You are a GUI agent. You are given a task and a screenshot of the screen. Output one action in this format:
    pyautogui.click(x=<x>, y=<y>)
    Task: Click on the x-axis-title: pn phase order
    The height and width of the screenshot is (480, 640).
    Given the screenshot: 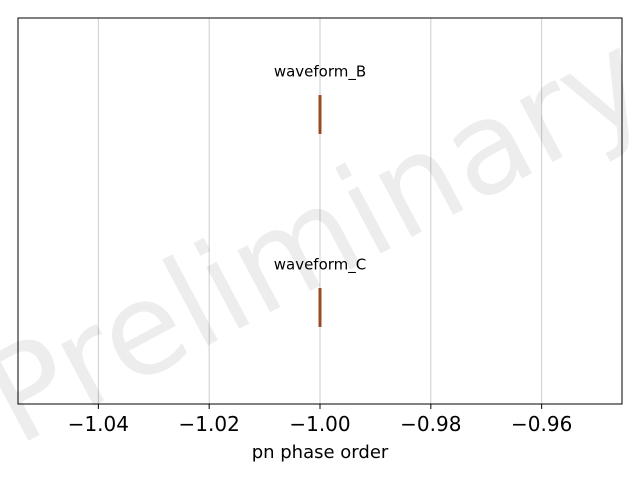 What is the action you would take?
    pyautogui.click(x=320, y=452)
    